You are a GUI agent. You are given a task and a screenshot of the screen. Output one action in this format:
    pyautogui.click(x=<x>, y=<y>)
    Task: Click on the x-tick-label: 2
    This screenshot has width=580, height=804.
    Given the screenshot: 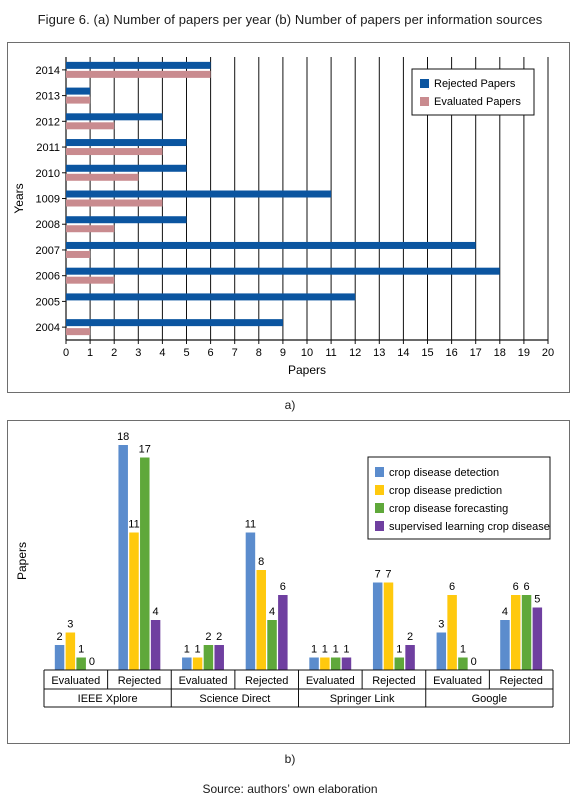 What is the action you would take?
    pyautogui.click(x=114, y=353)
    